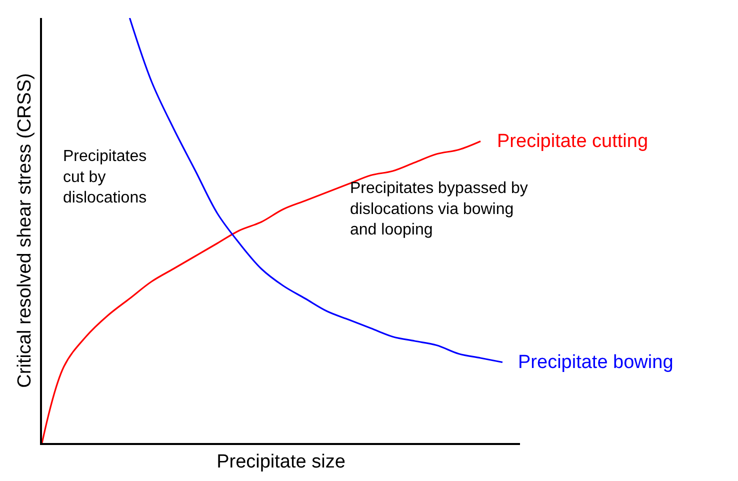 Image resolution: width=738 pixels, height=481 pixels. What do you see at coordinates (105, 177) in the screenshot?
I see `annotation: Precipitates cut by dislocations` at bounding box center [105, 177].